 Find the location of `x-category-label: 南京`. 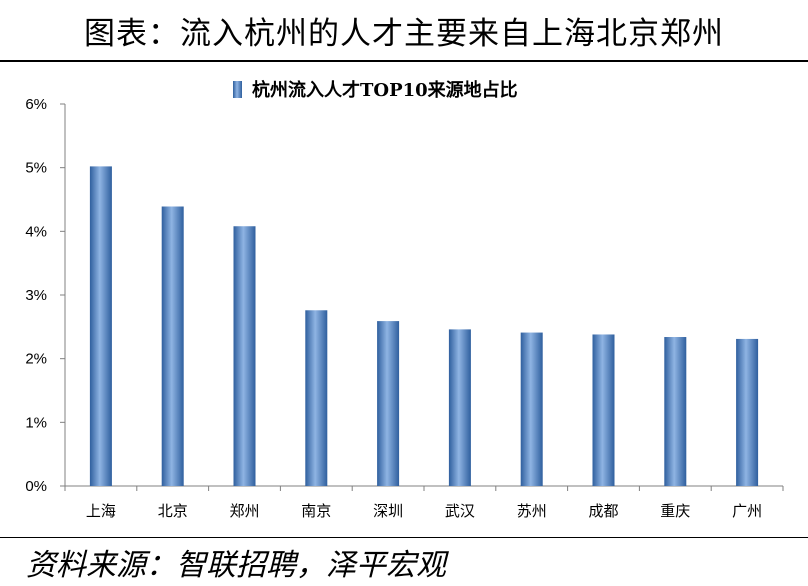

x-category-label: 南京 is located at coordinates (316, 511).